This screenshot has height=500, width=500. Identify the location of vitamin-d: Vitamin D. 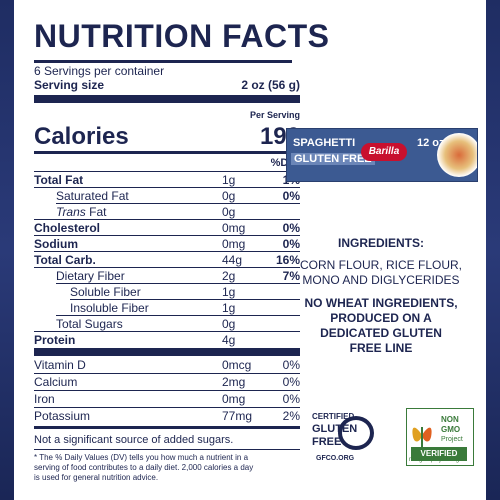
(60, 365).